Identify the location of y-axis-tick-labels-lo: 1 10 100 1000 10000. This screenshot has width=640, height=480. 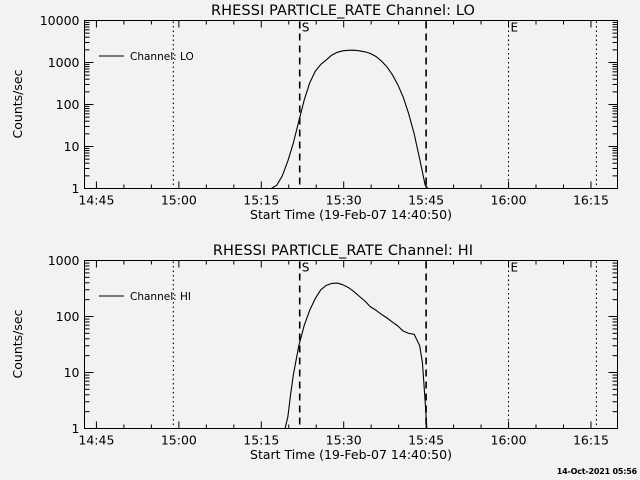
(60, 104).